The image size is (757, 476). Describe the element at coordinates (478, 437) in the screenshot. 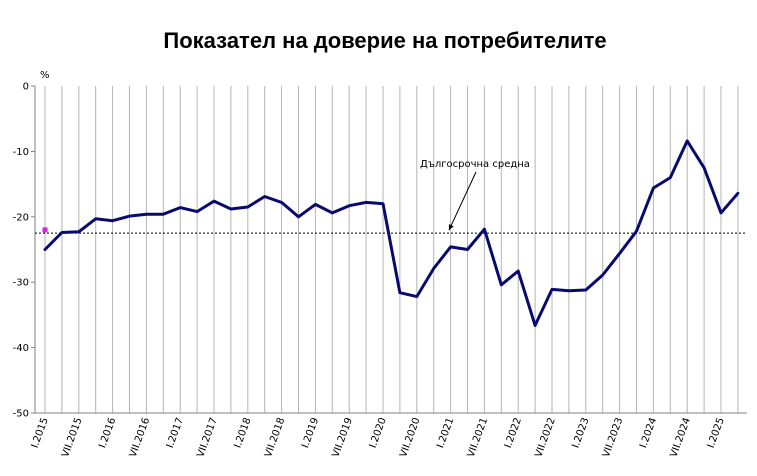

I see `x-tick-label: VII.2021` at that location.